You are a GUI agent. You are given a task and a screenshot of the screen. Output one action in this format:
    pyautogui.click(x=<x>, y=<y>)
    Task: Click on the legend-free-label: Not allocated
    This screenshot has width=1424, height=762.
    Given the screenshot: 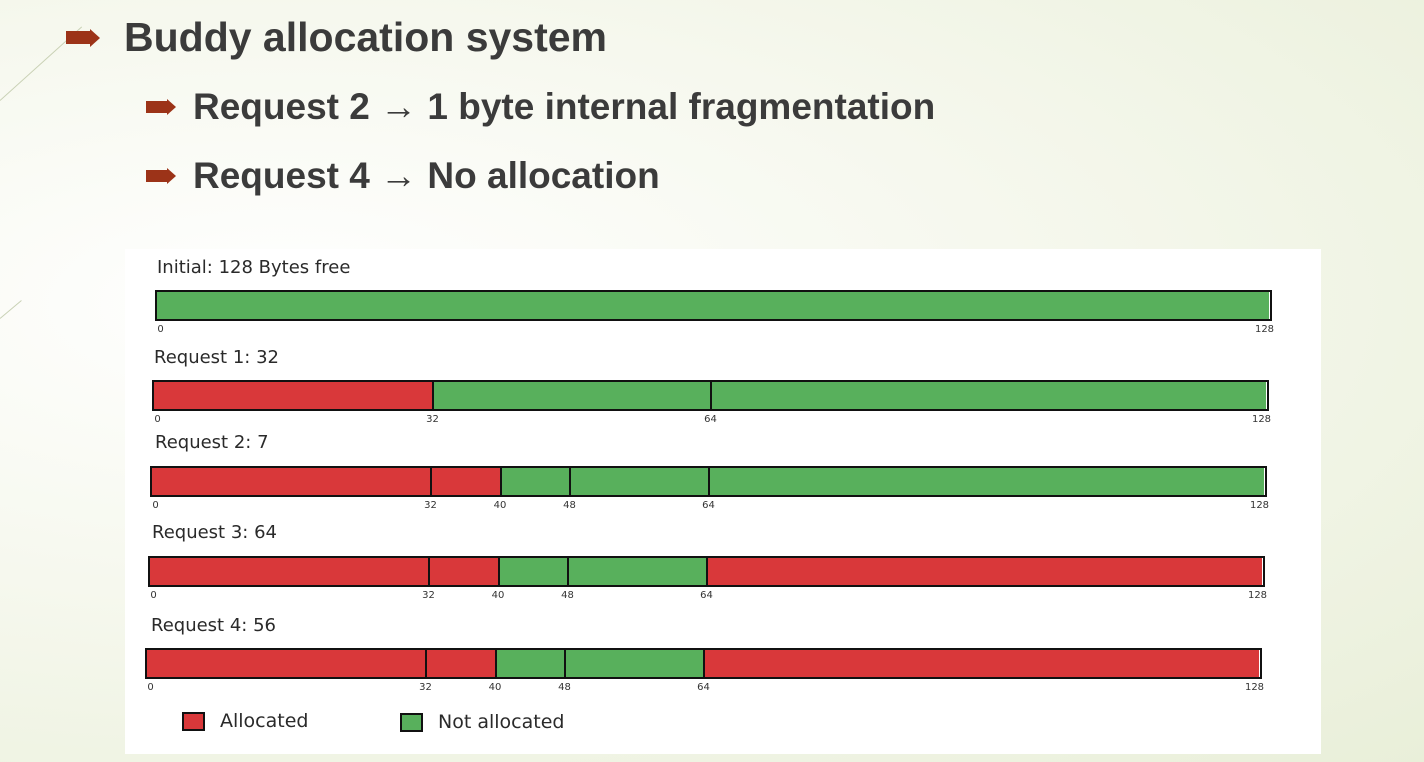 What is the action you would take?
    pyautogui.click(x=501, y=722)
    